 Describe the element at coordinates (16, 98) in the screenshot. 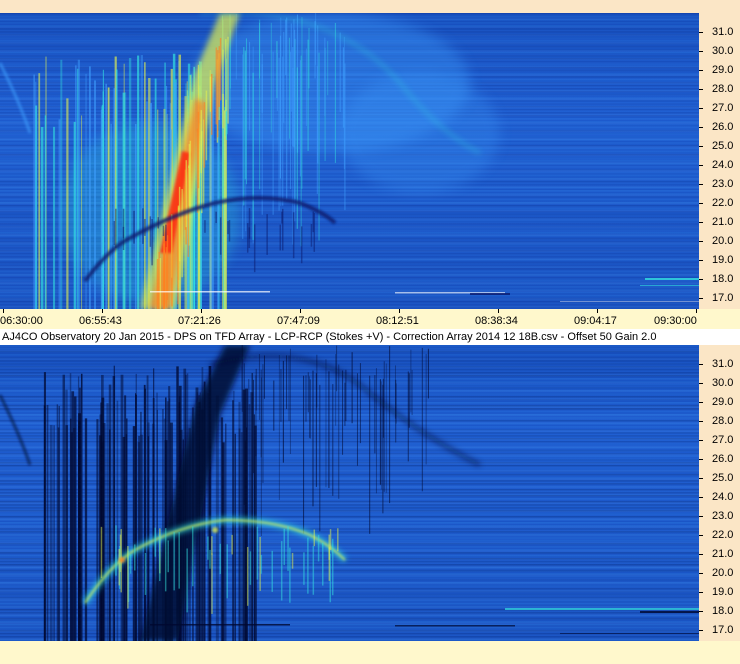

I see `top-left-streak` at that location.